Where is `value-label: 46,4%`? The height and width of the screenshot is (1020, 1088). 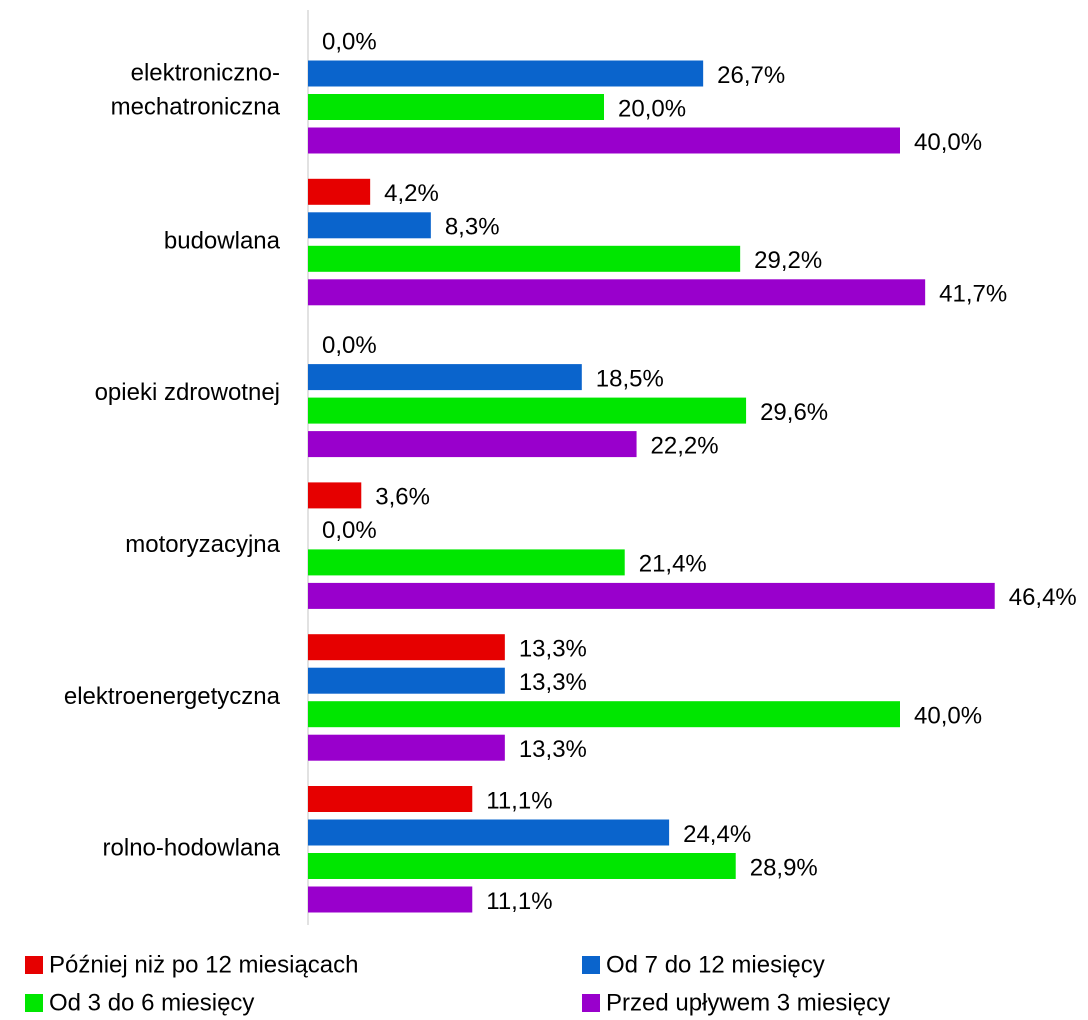
value-label: 46,4% is located at coordinates (1043, 597).